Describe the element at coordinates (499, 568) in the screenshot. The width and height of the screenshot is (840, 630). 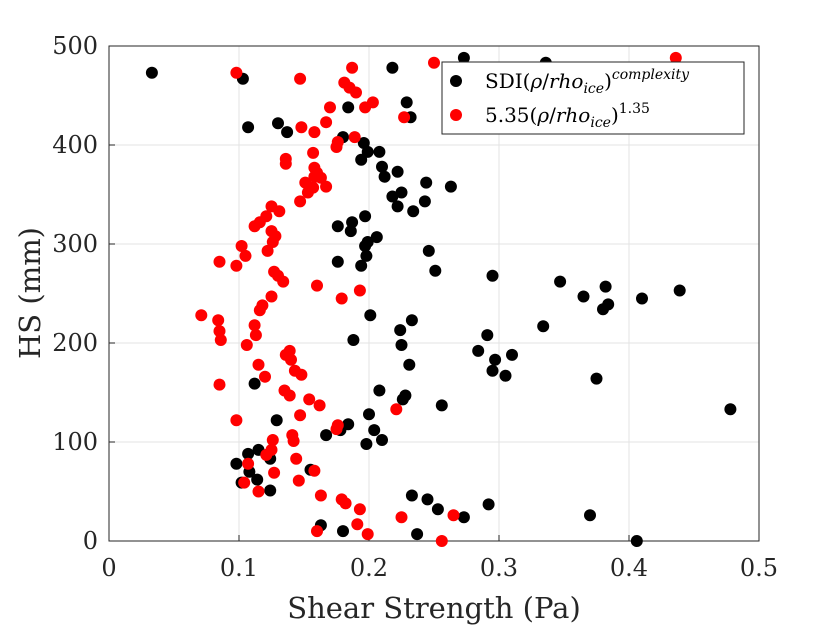
I see `x-tick-label: 0.3` at that location.